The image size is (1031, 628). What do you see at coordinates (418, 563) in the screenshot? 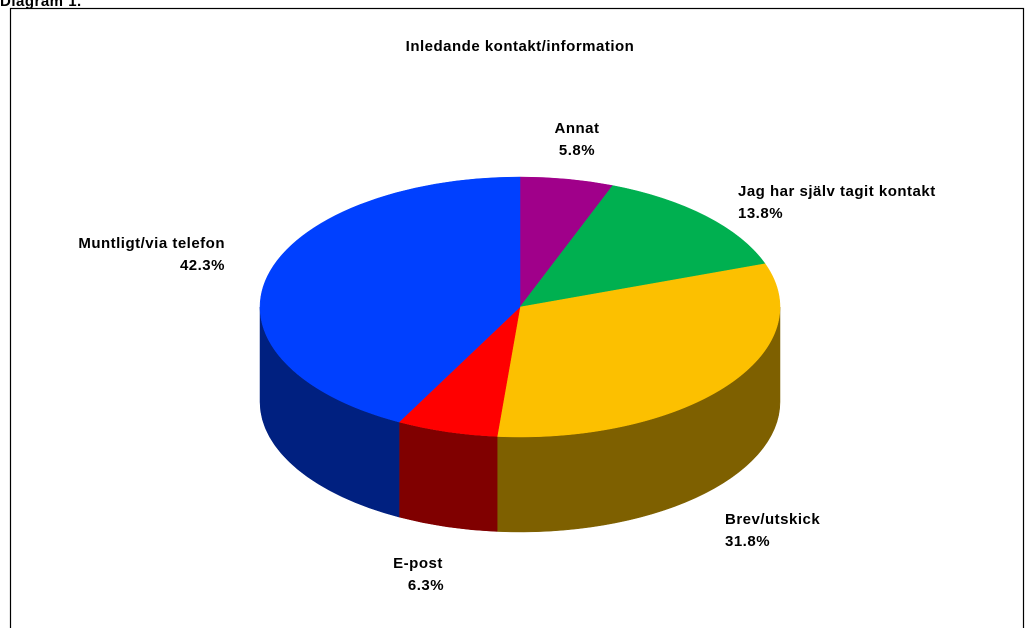
I see `slice-label: E-post` at bounding box center [418, 563].